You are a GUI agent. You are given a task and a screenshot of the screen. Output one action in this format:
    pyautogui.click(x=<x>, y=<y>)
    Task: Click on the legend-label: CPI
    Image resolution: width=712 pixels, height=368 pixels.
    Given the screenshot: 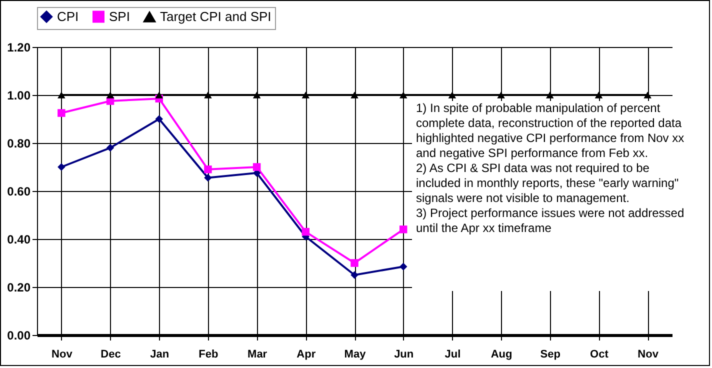 What is the action you would take?
    pyautogui.click(x=68, y=16)
    